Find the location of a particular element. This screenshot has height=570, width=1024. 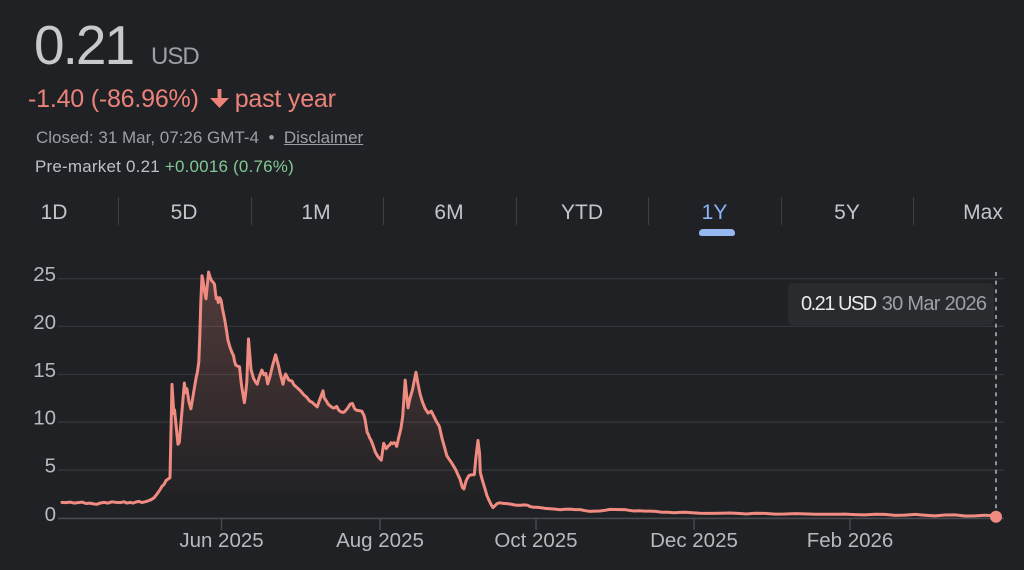

svg-text: Aug 2025 is located at coordinates (380, 540).